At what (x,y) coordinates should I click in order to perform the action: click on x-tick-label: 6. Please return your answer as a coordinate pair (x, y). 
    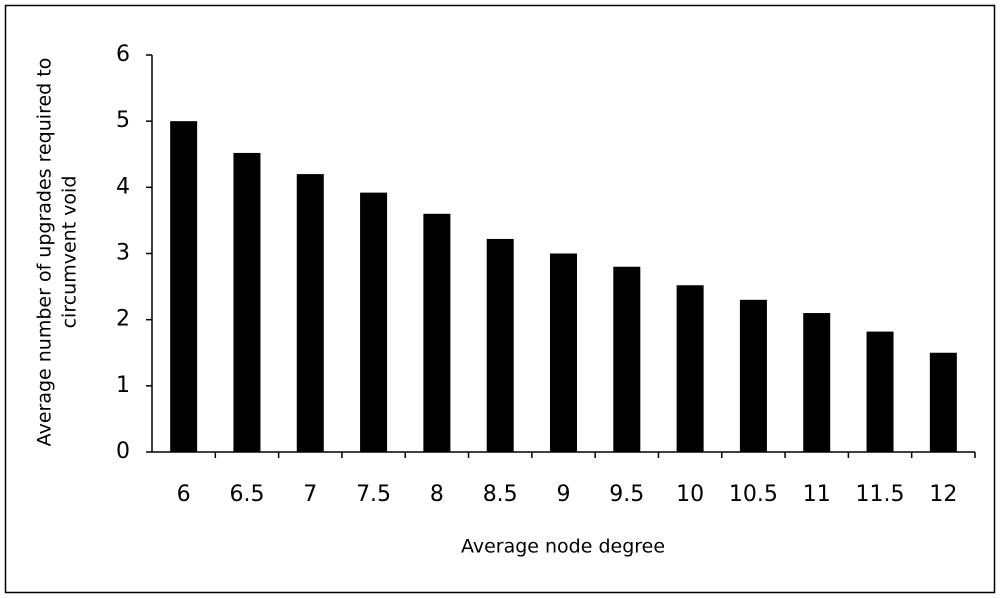
    Looking at the image, I should click on (184, 494).